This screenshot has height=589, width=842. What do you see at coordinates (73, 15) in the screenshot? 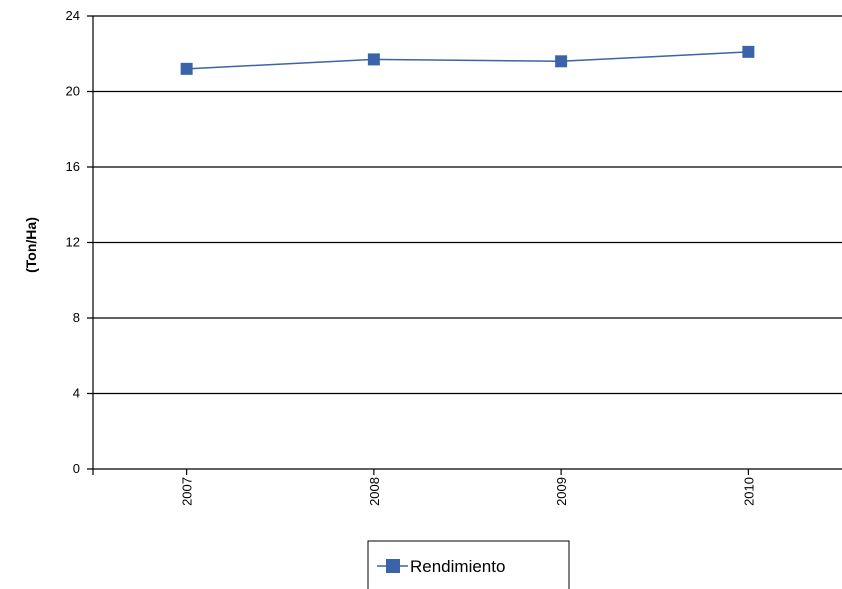
I see `y-tick-label: 24` at bounding box center [73, 15].